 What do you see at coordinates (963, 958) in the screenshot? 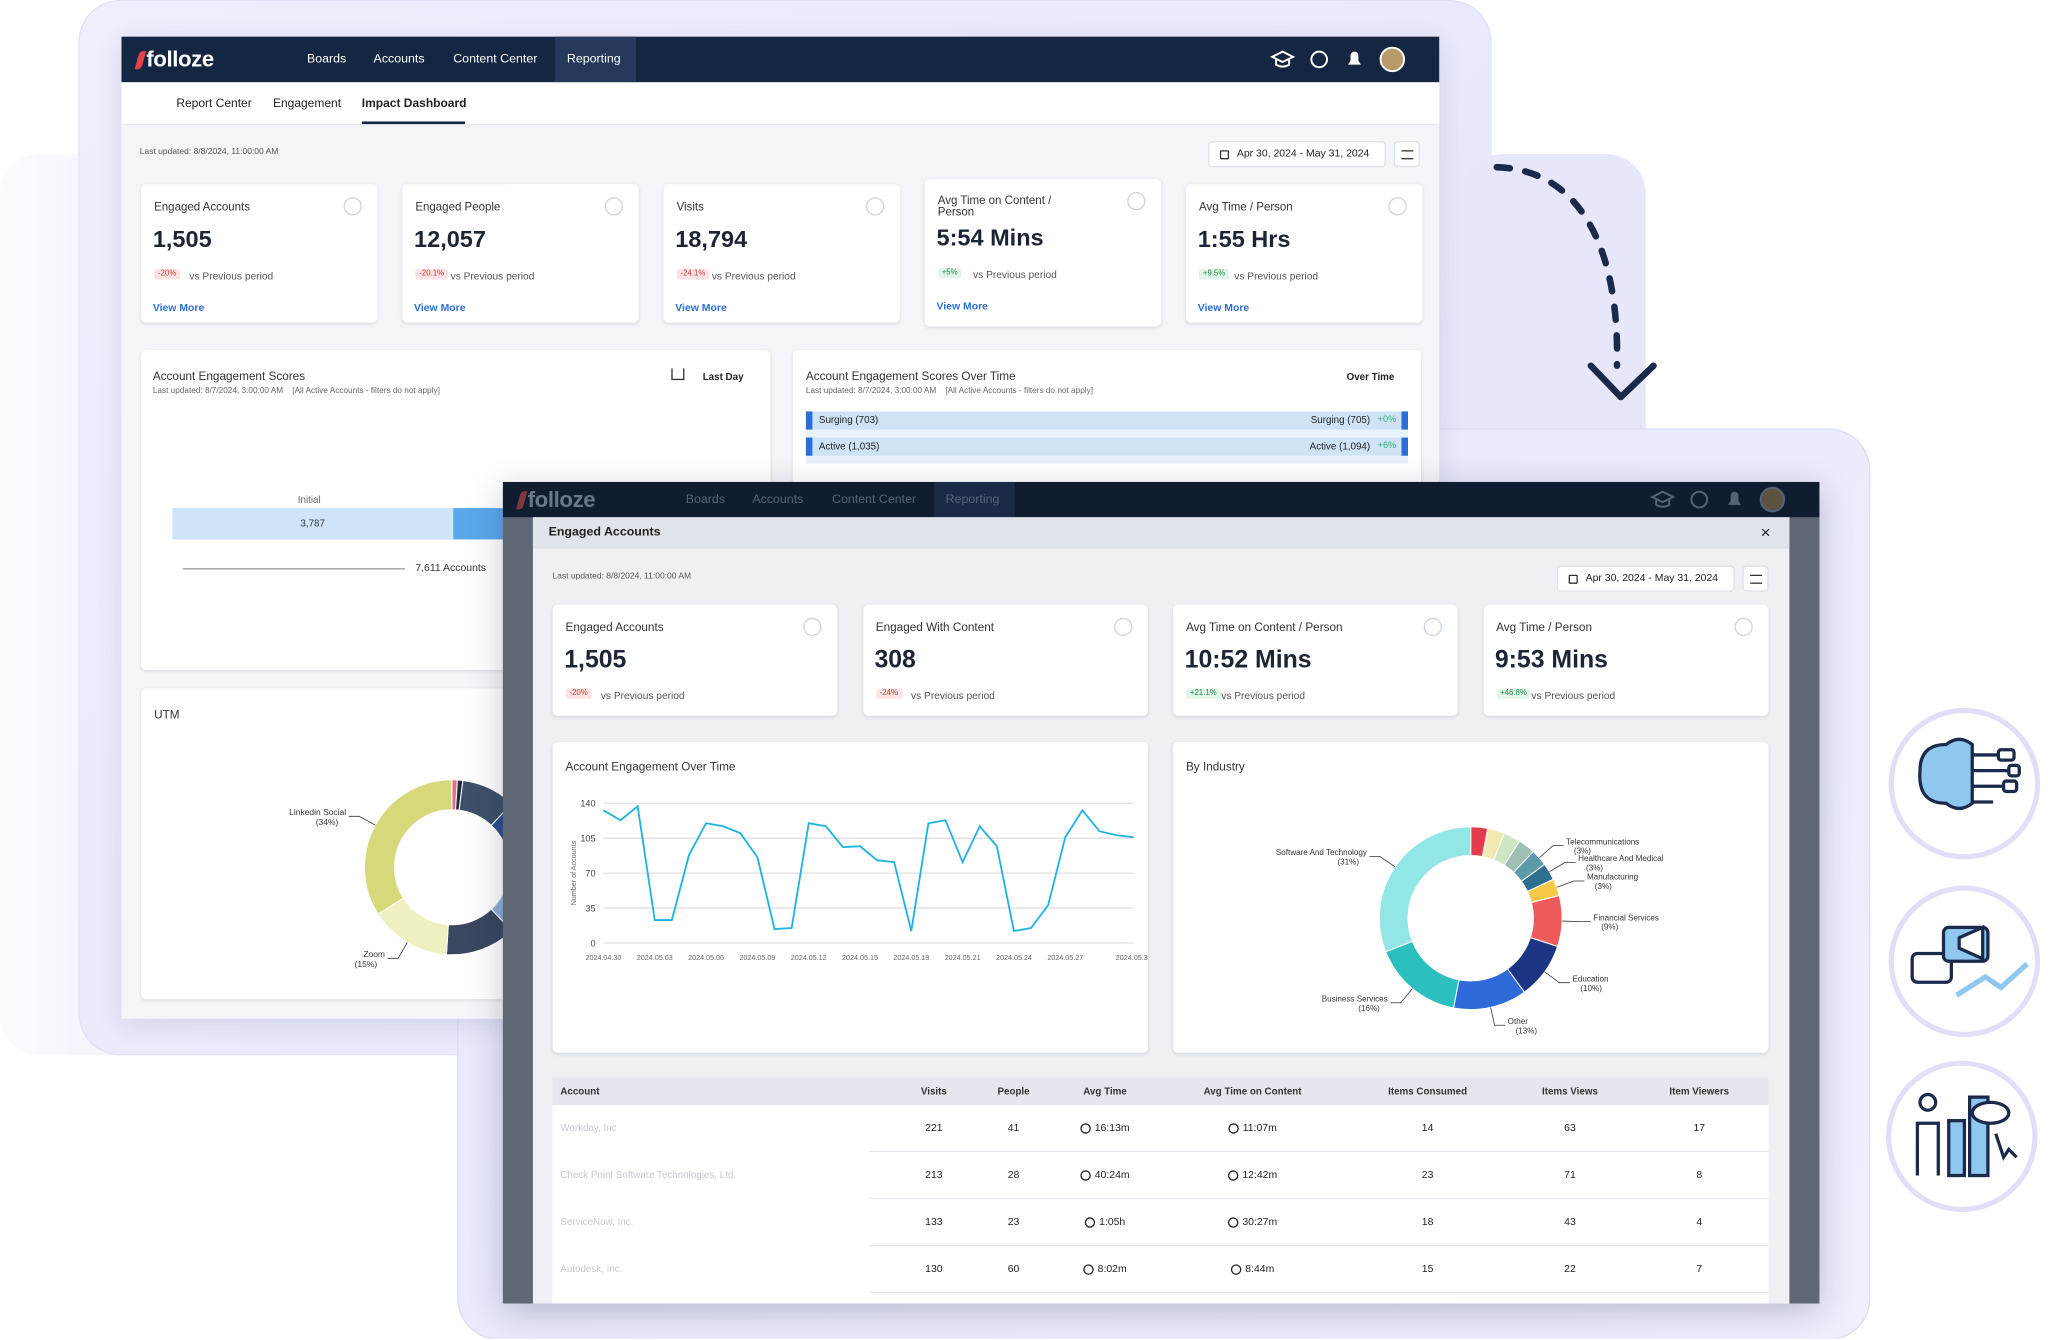
I see `x-tick-label: 2024.05.21` at bounding box center [963, 958].